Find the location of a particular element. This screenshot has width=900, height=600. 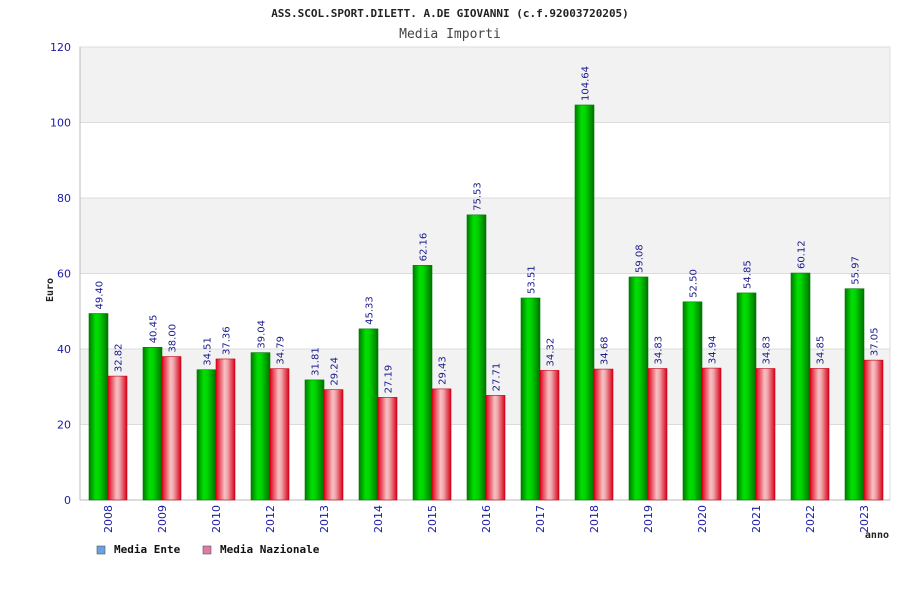

value-label: 53.51 is located at coordinates (532, 279).